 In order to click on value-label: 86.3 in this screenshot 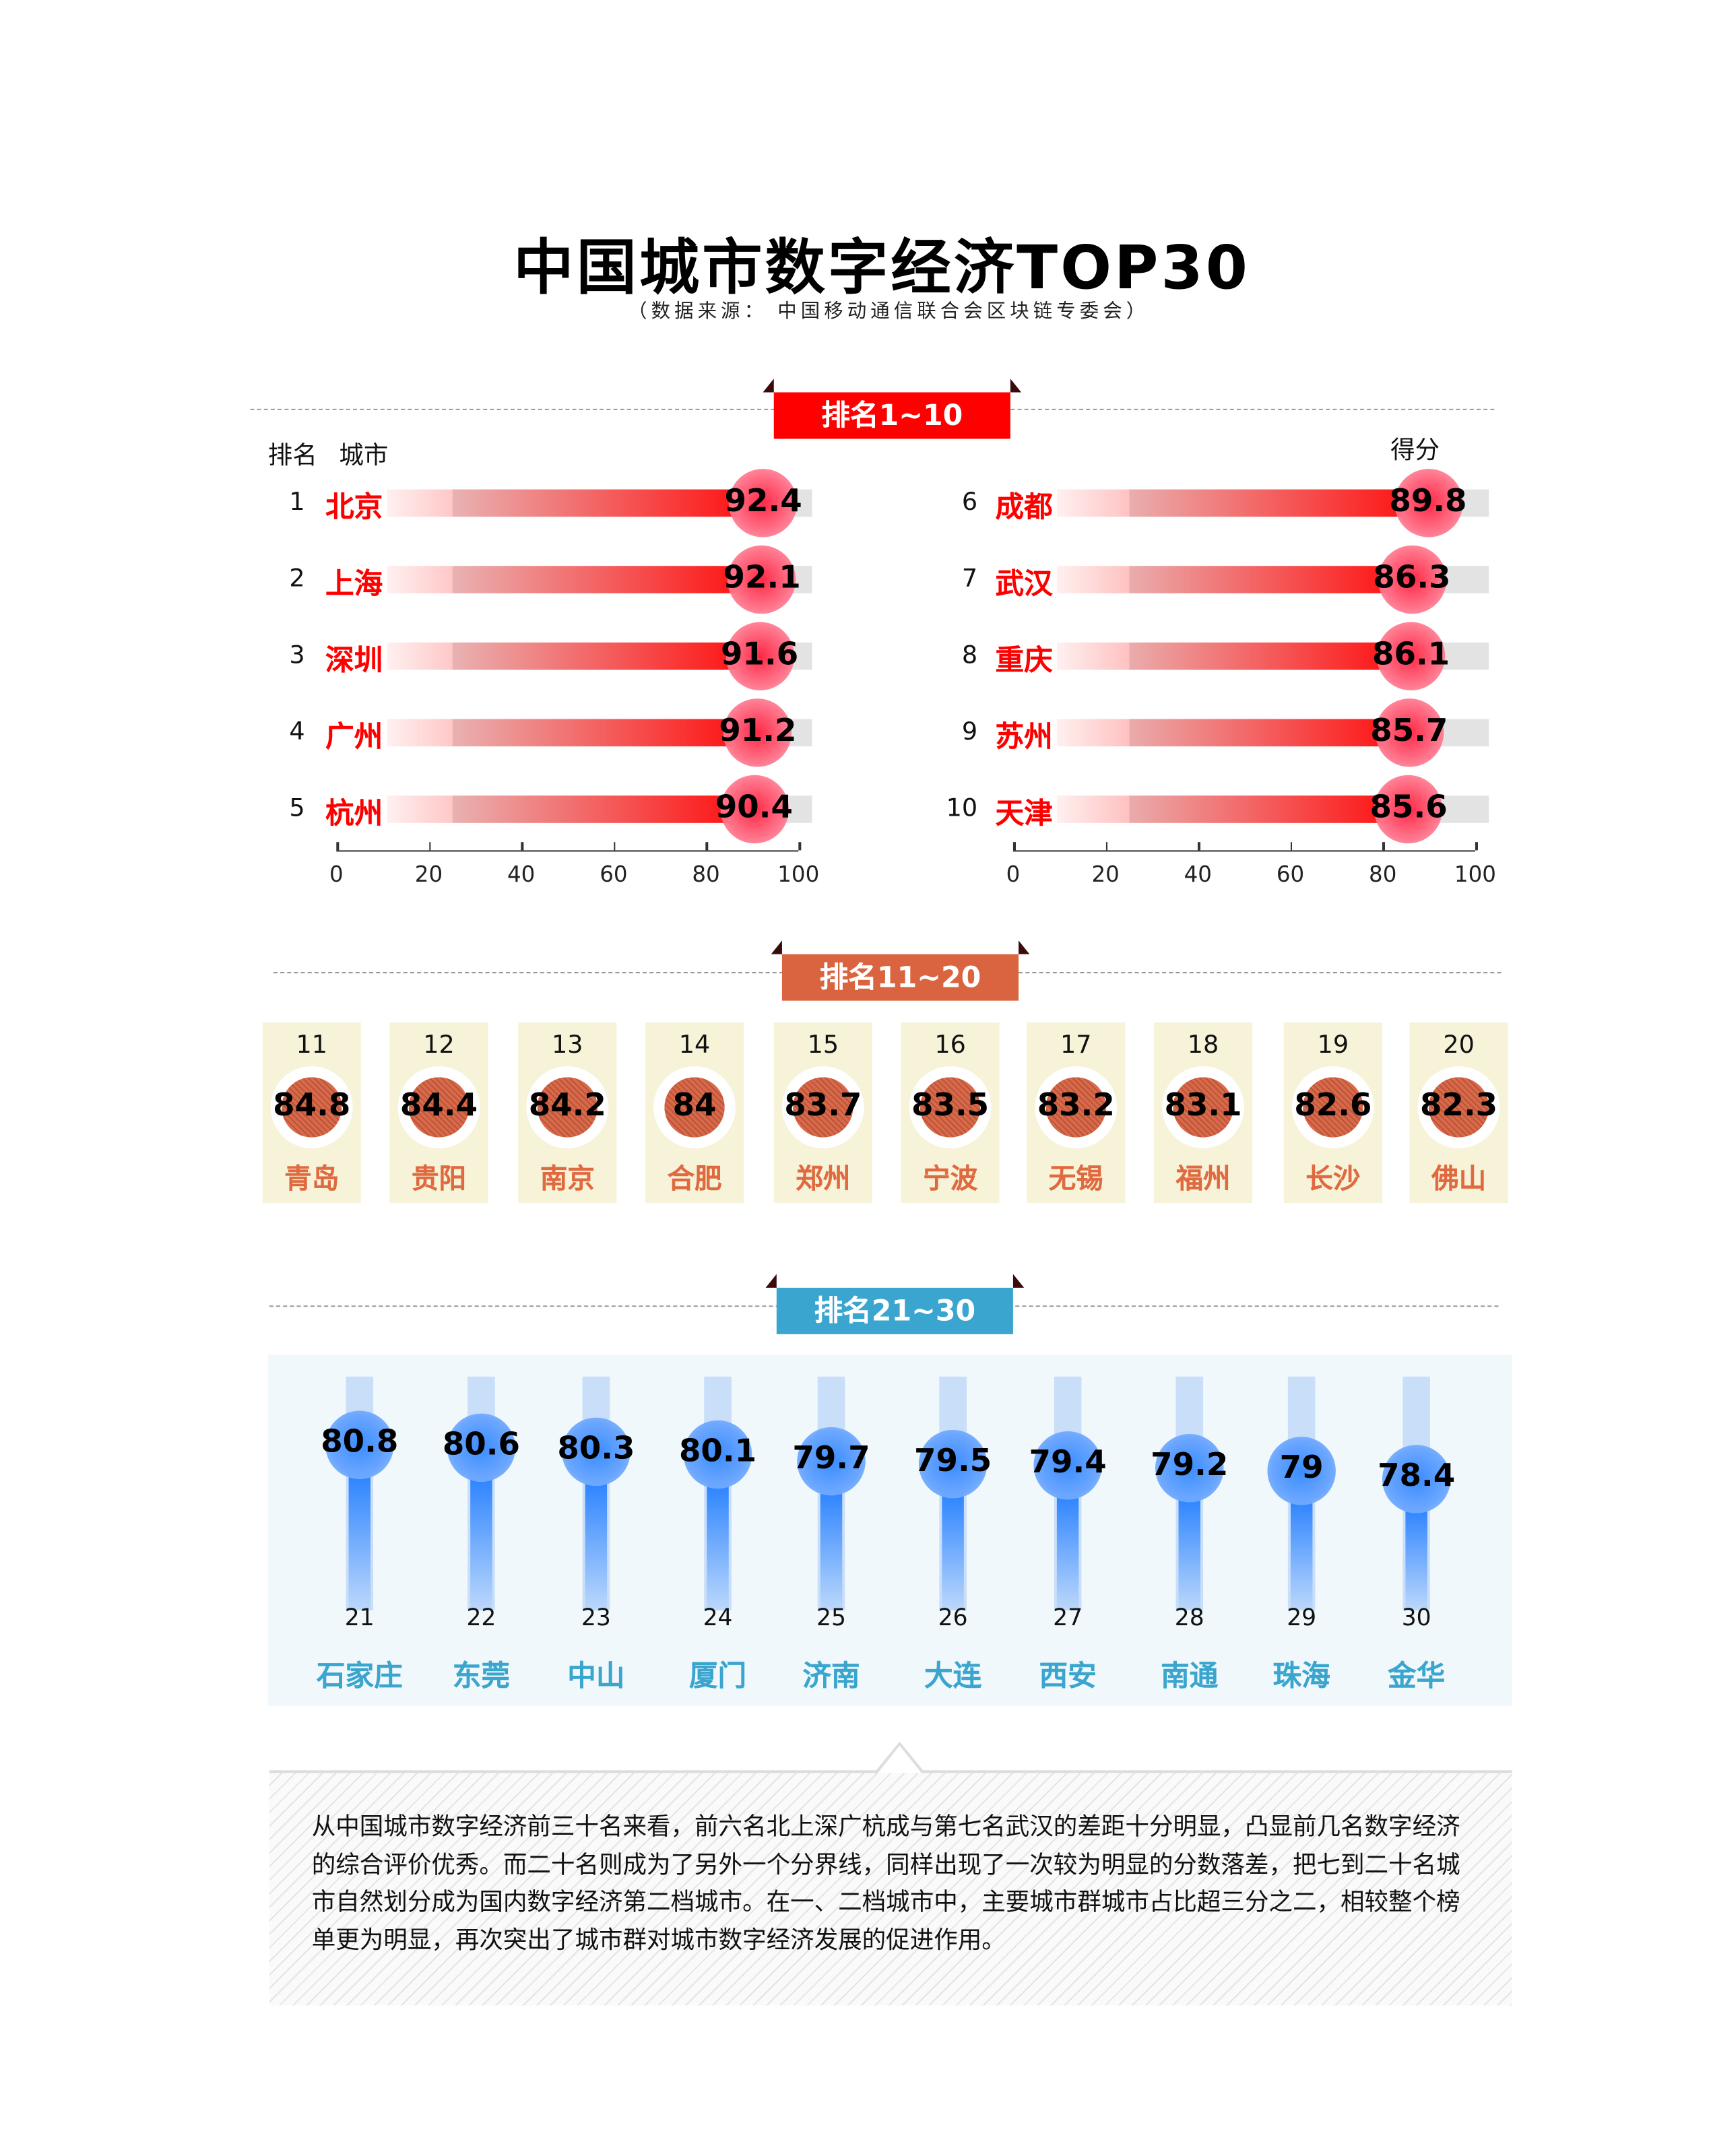, I will do `click(1412, 578)`.